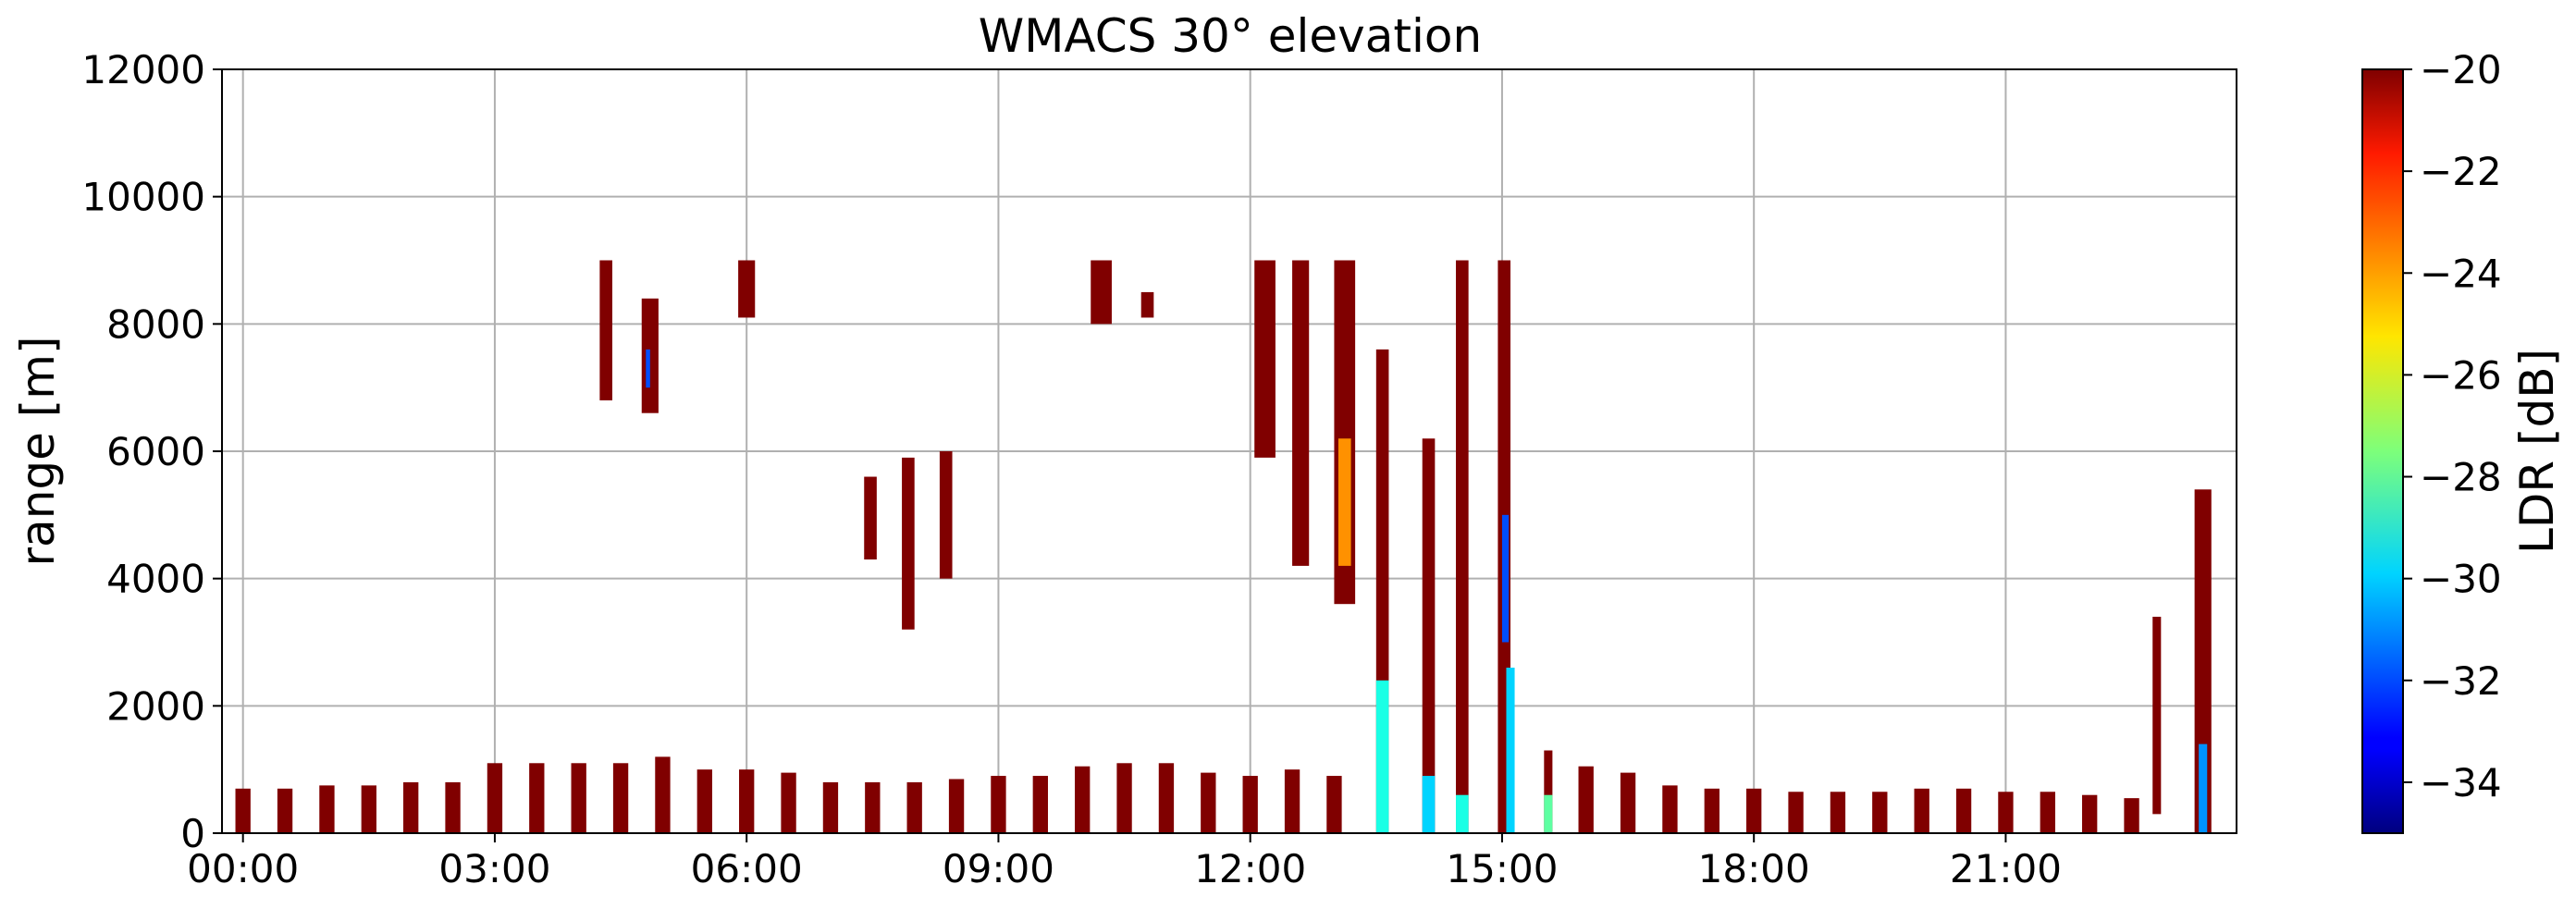  I want to click on x-tick-label: 15:00, so click(1502, 869).